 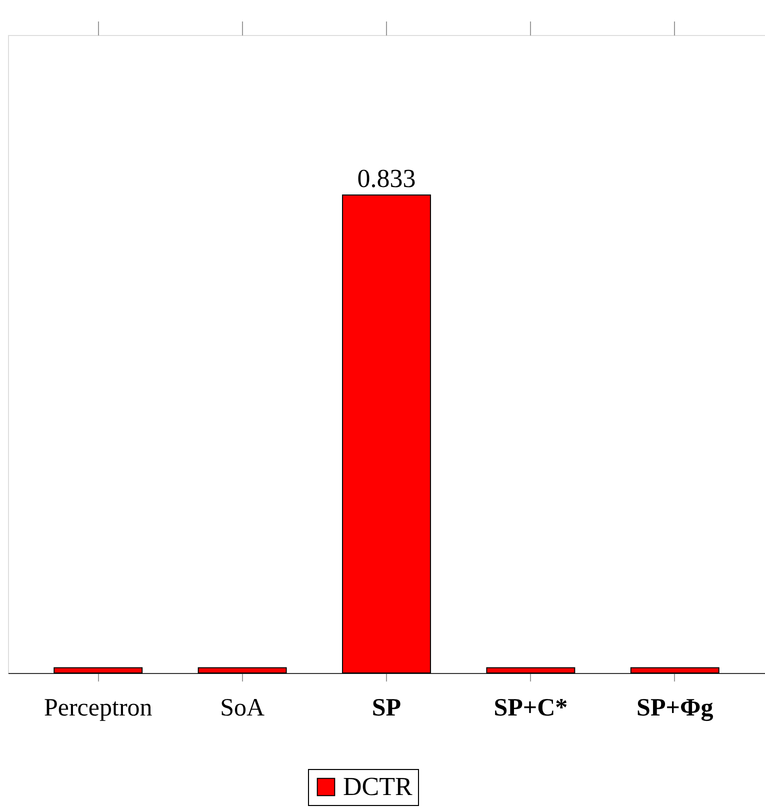 I want to click on legend-label: DCTR, so click(x=378, y=786).